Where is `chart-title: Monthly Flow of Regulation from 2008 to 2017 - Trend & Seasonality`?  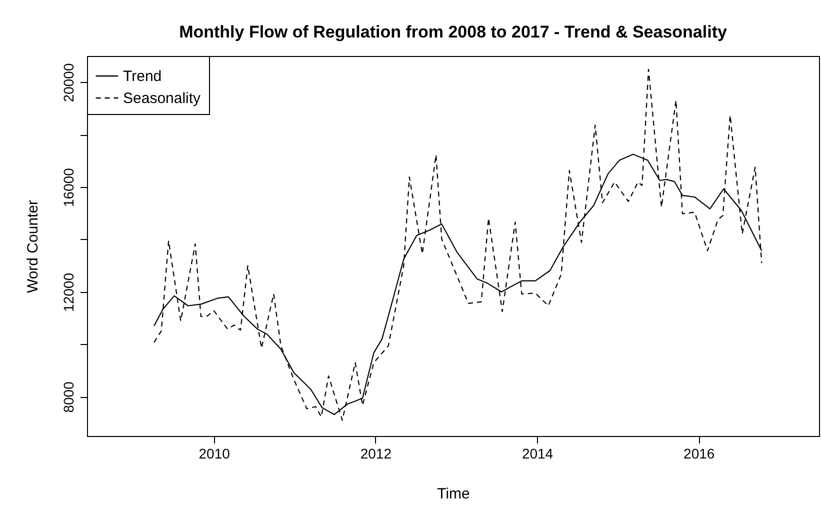 chart-title: Monthly Flow of Regulation from 2008 to 2017 - Trend & Seasonality is located at coordinates (453, 32).